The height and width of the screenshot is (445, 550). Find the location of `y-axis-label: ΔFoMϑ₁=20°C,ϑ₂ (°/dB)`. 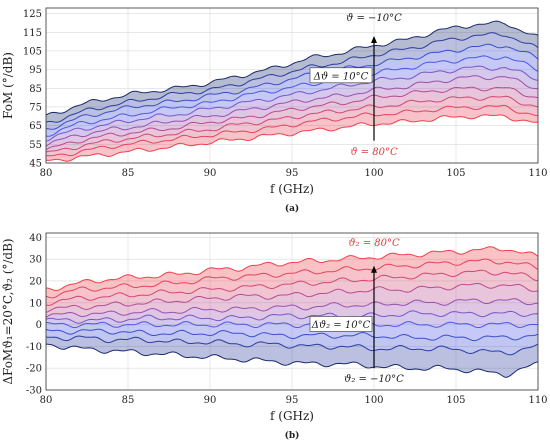

y-axis-label: ΔFoMϑ₁=20°C,ϑ₂ (°/dB) is located at coordinates (8, 311).